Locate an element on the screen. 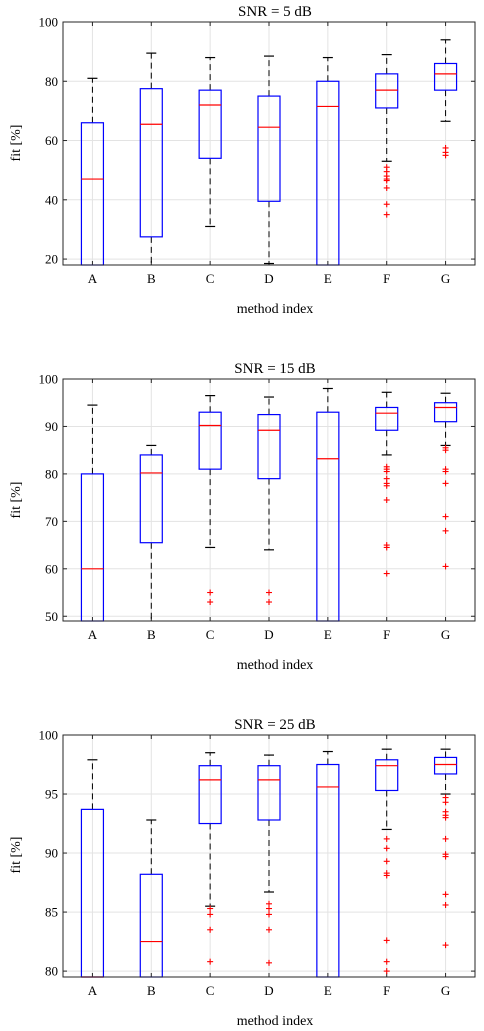 The width and height of the screenshot is (484, 1031). y-tick-label: 95 is located at coordinates (51, 794).